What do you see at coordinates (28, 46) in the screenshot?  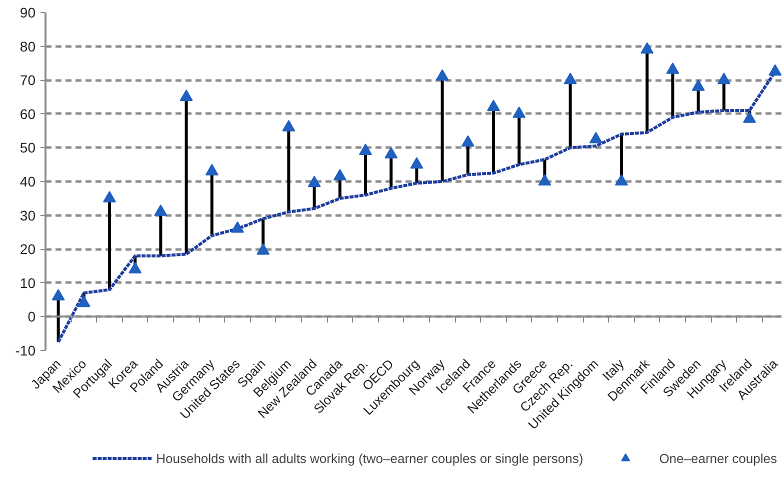 I see `y-tick-label: 80` at bounding box center [28, 46].